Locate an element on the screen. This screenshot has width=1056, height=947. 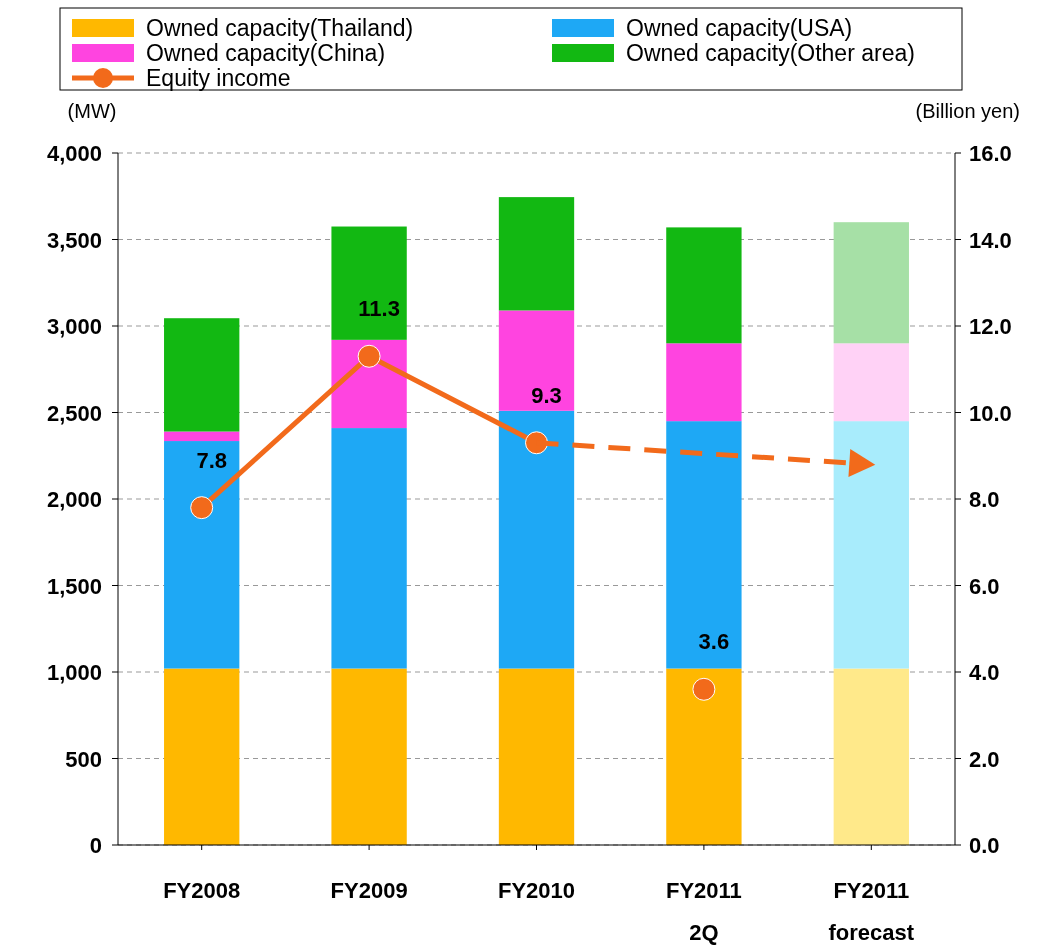
y-tick-label: 1,500 is located at coordinates (74, 586).